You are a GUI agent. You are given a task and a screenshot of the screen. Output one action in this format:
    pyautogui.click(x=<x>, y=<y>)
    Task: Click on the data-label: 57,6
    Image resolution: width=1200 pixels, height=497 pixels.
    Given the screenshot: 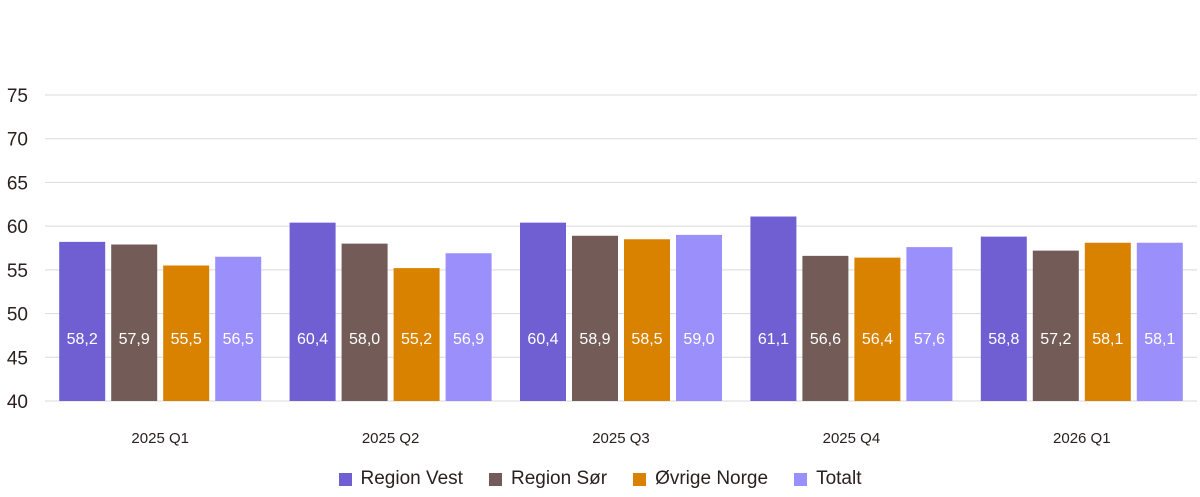 What is the action you would take?
    pyautogui.click(x=929, y=339)
    